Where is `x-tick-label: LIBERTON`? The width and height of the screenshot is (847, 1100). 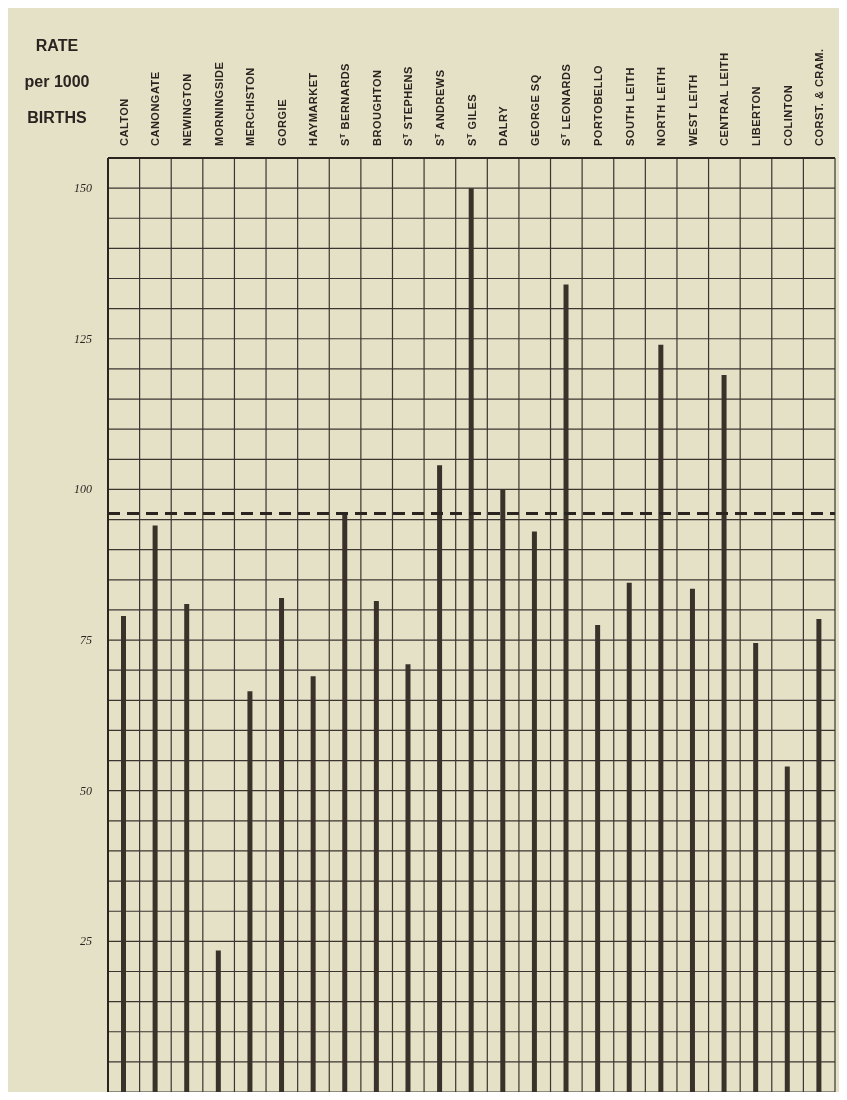
x-tick-label: LIBERTON is located at coordinates (755, 115).